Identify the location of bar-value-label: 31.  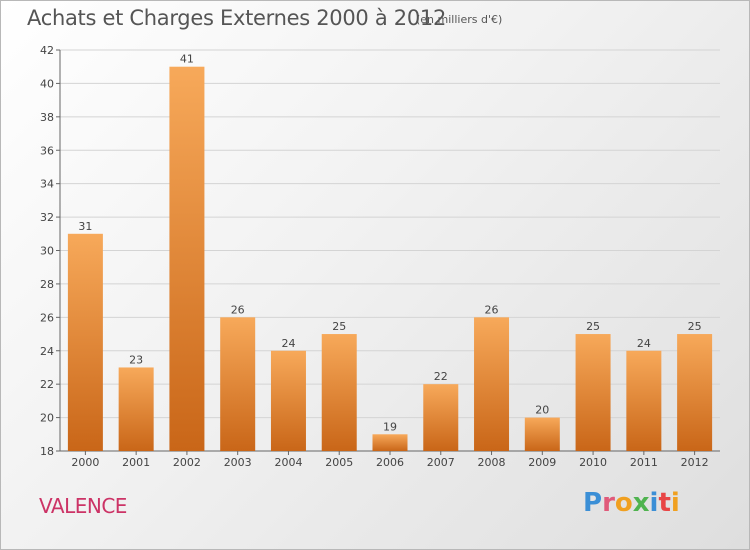
(85, 226).